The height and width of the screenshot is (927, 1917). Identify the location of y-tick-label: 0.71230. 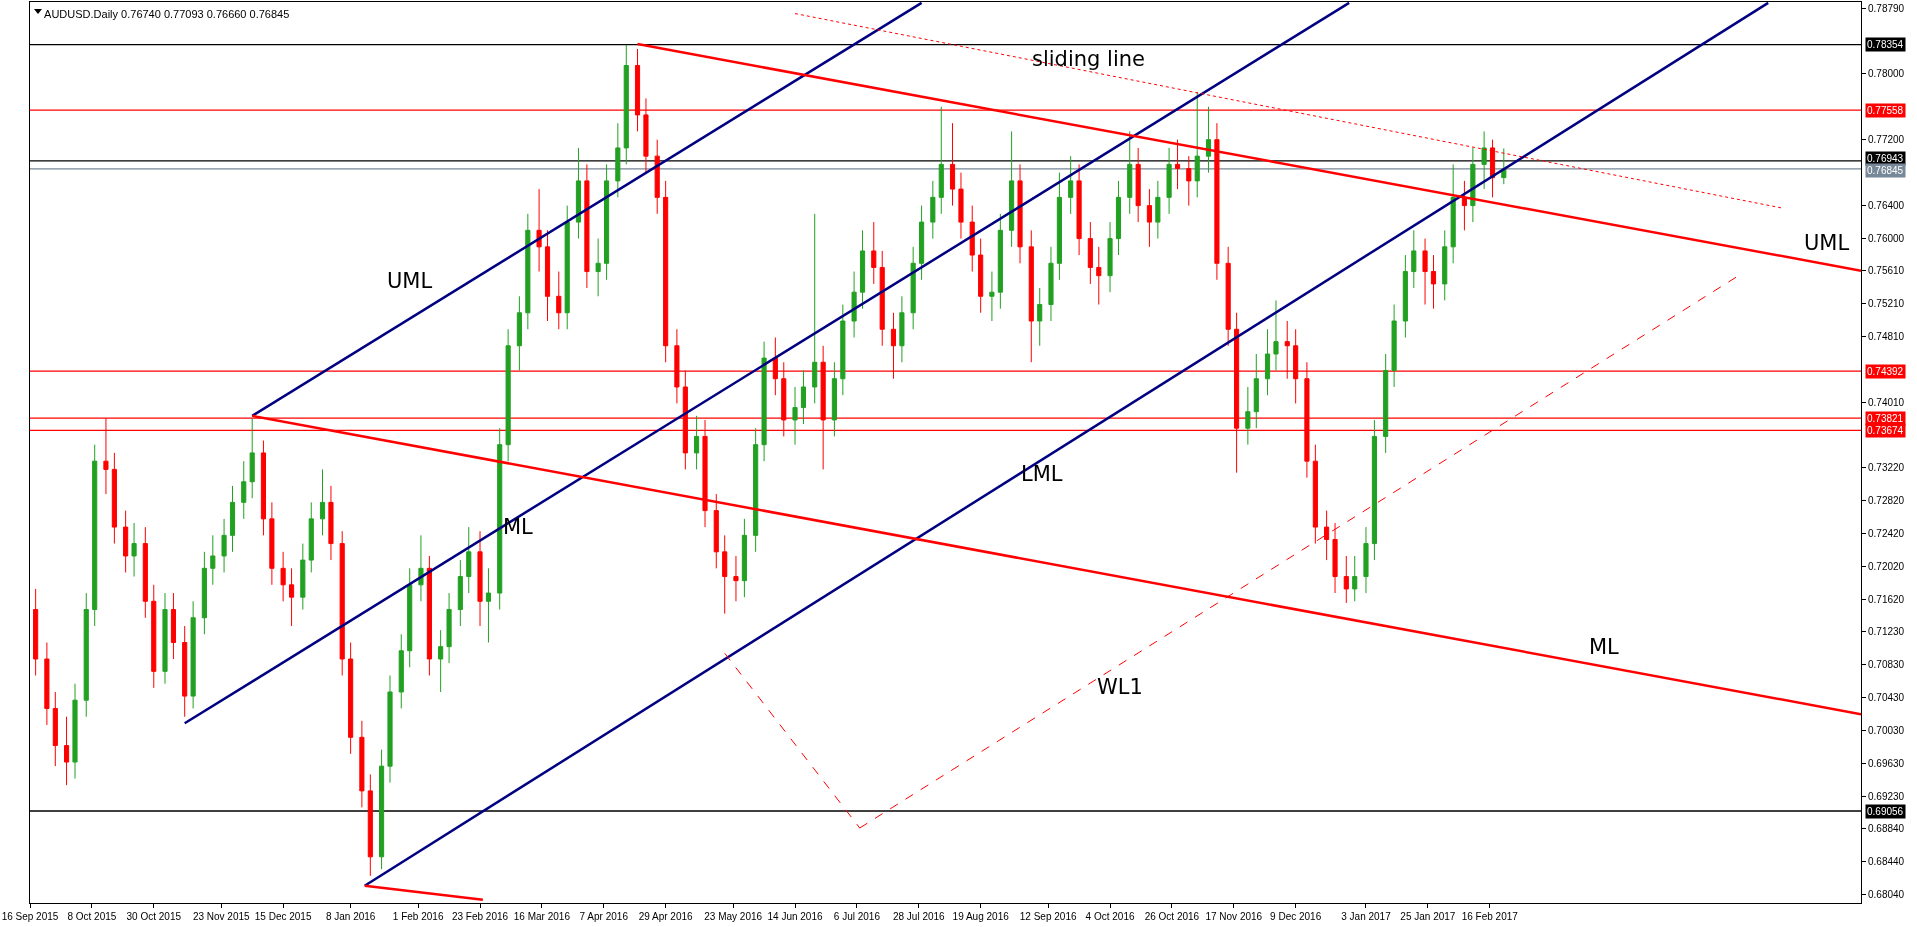
(1886, 632).